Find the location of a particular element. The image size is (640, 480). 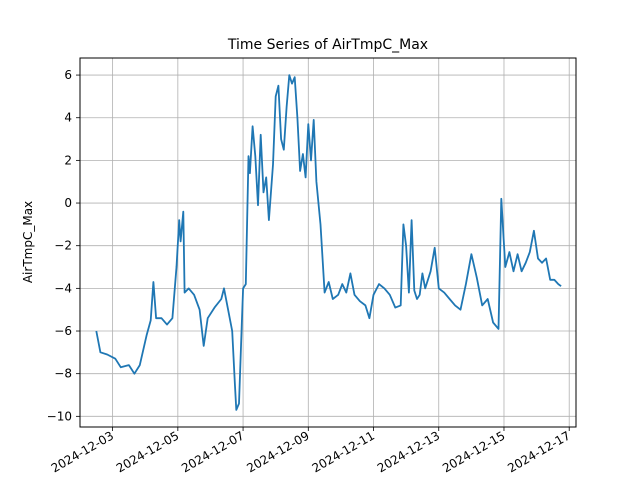

chart-title: Time Series of AirTmpC_Max is located at coordinates (327, 45).